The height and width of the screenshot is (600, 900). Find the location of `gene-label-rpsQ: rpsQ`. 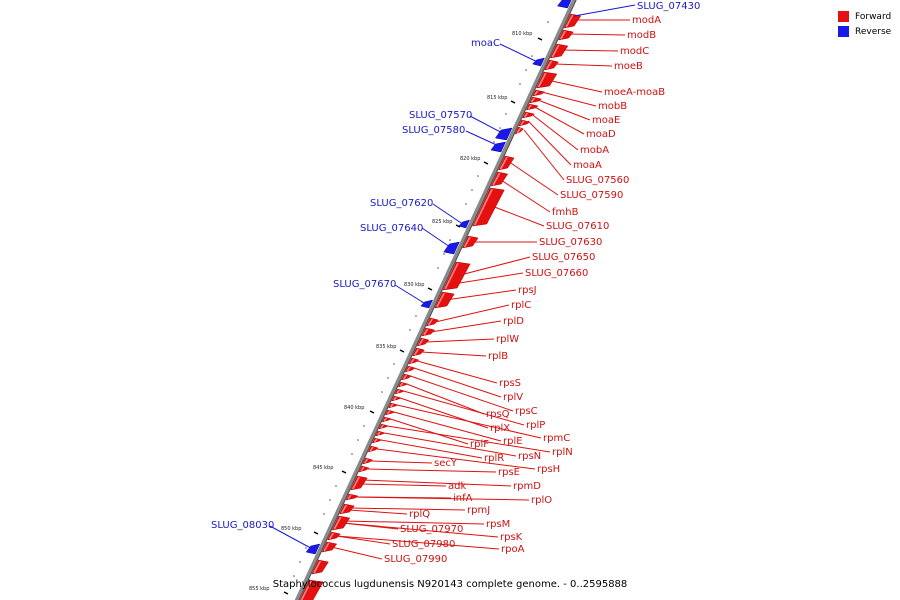

gene-label-rpsQ: rpsQ is located at coordinates (498, 414).